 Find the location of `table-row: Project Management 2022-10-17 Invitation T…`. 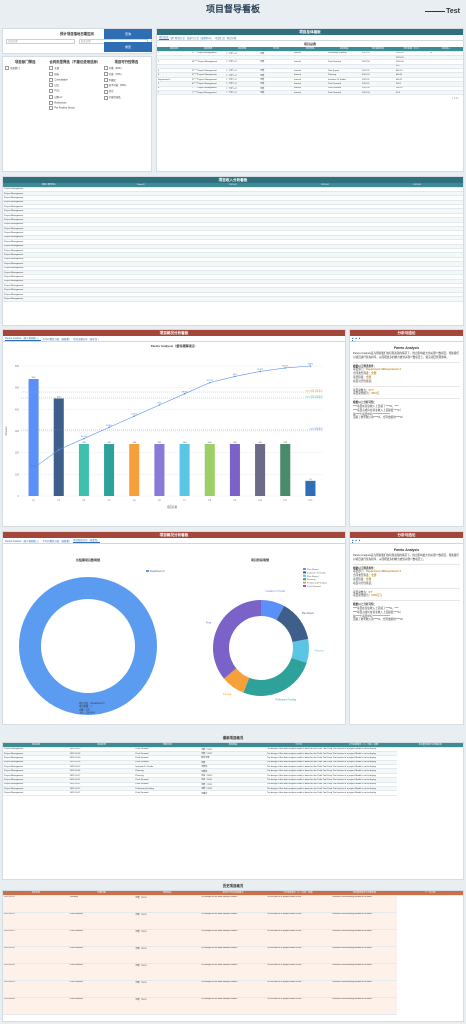

table-row: Project Management 2022-10-17 Invitation T… is located at coordinates (233, 767).